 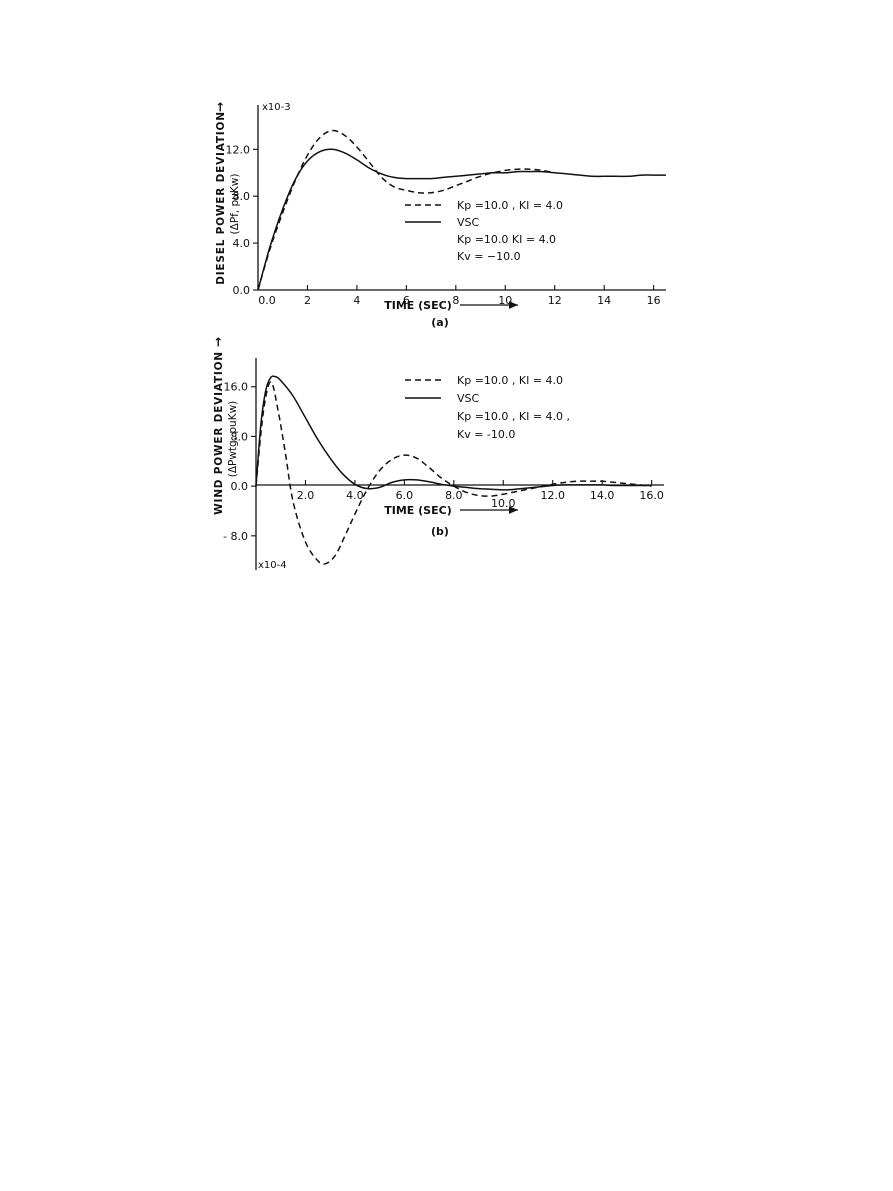 What do you see at coordinates (236, 387) in the screenshot?
I see `y-tick-label: 16.0` at bounding box center [236, 387].